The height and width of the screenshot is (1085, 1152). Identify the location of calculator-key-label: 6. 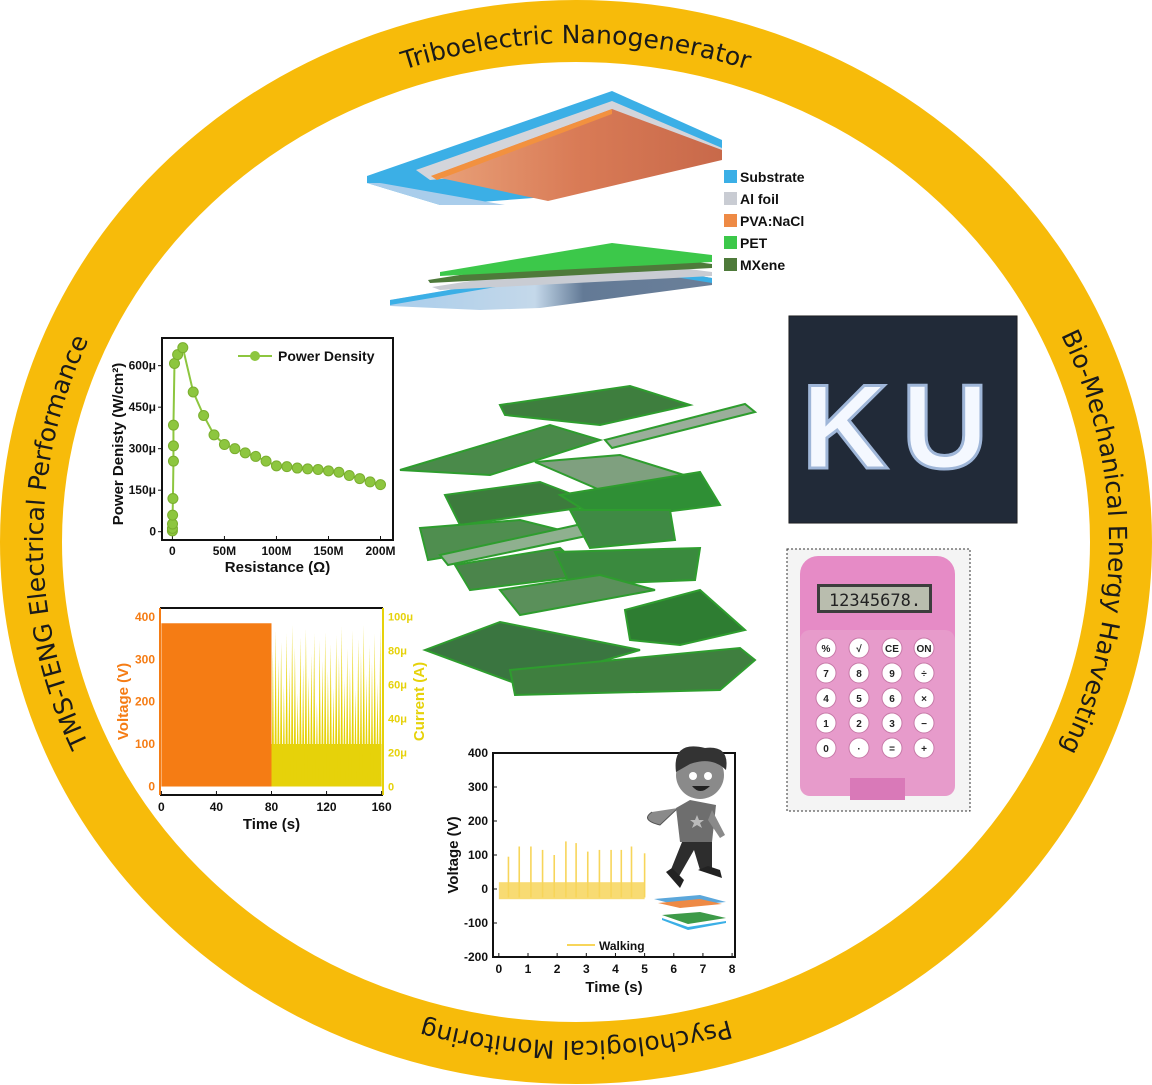
(892, 699).